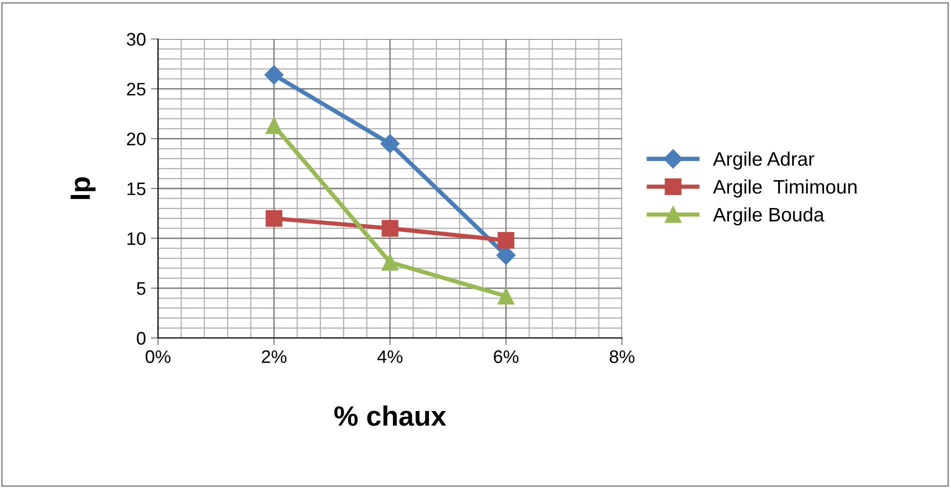 This screenshot has height=488, width=951. What do you see at coordinates (274, 356) in the screenshot?
I see `x-tick-label: 2%` at bounding box center [274, 356].